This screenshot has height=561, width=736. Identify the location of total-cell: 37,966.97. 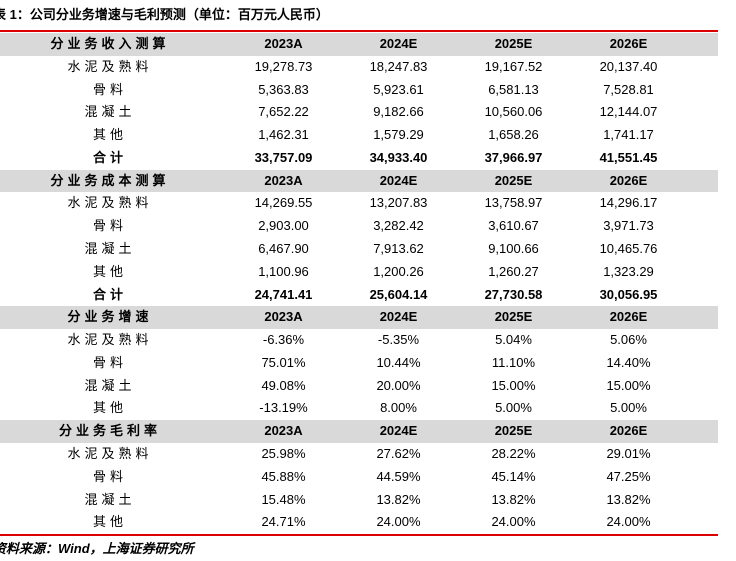
(513, 157).